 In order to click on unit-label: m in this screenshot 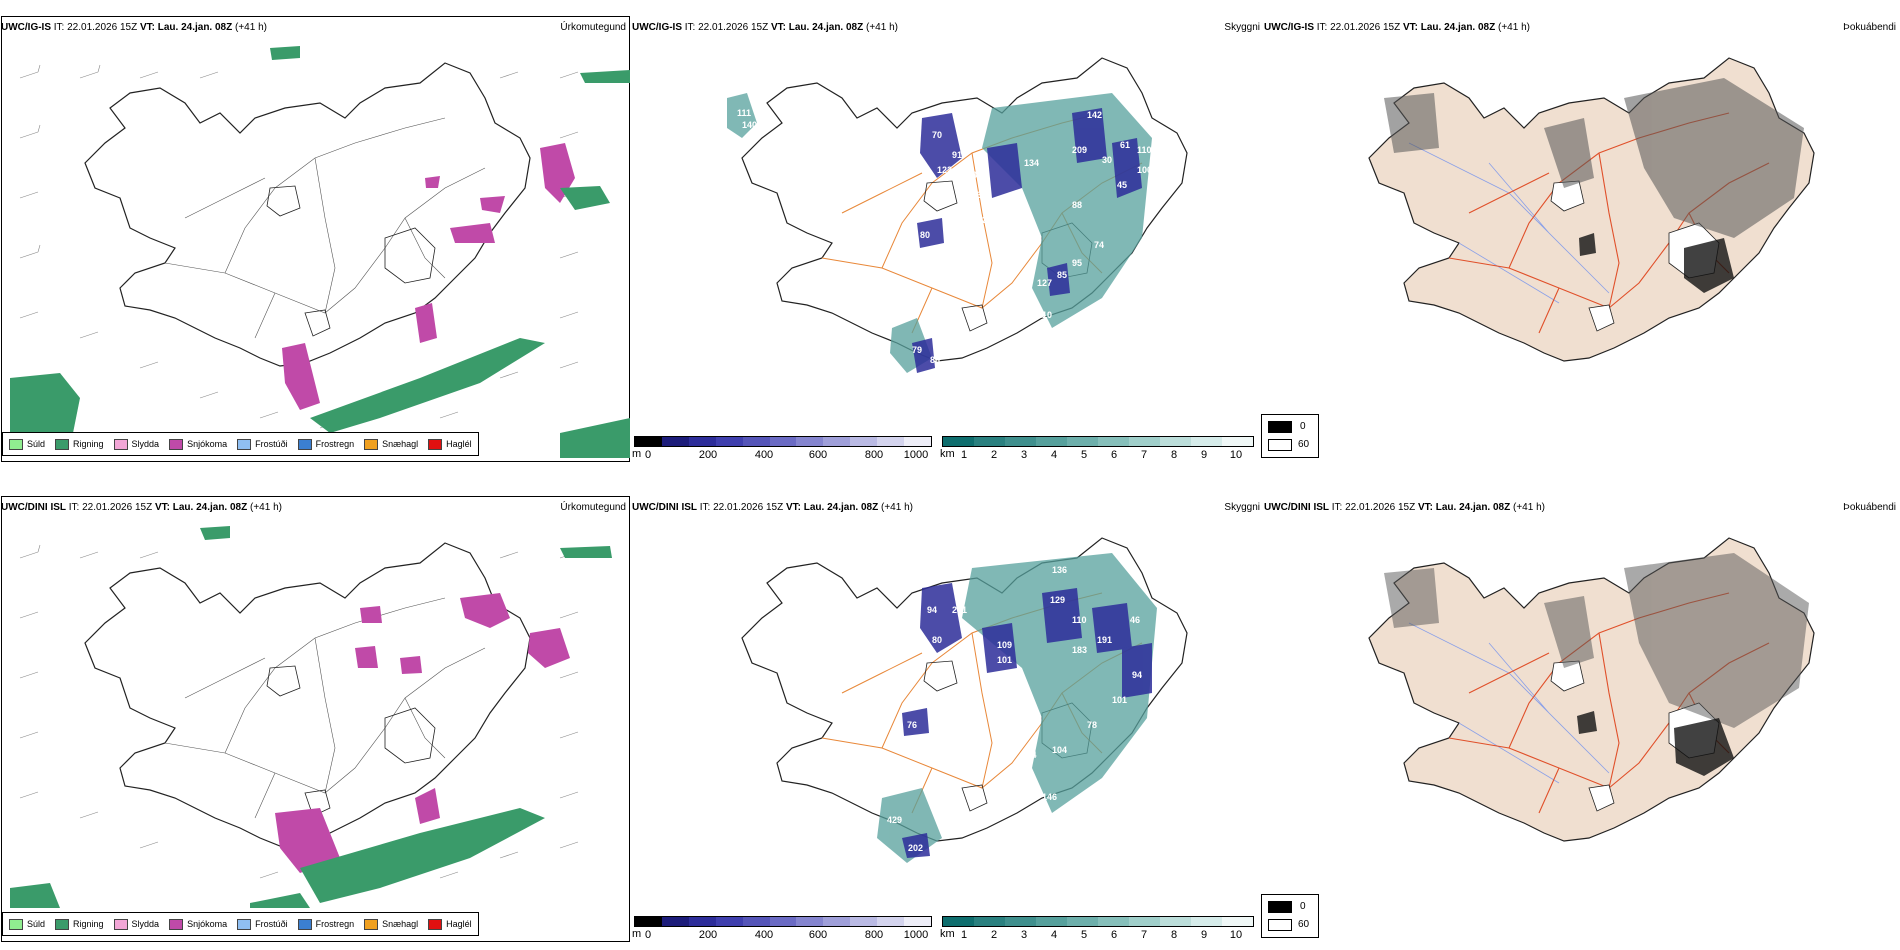, I will do `click(637, 934)`.